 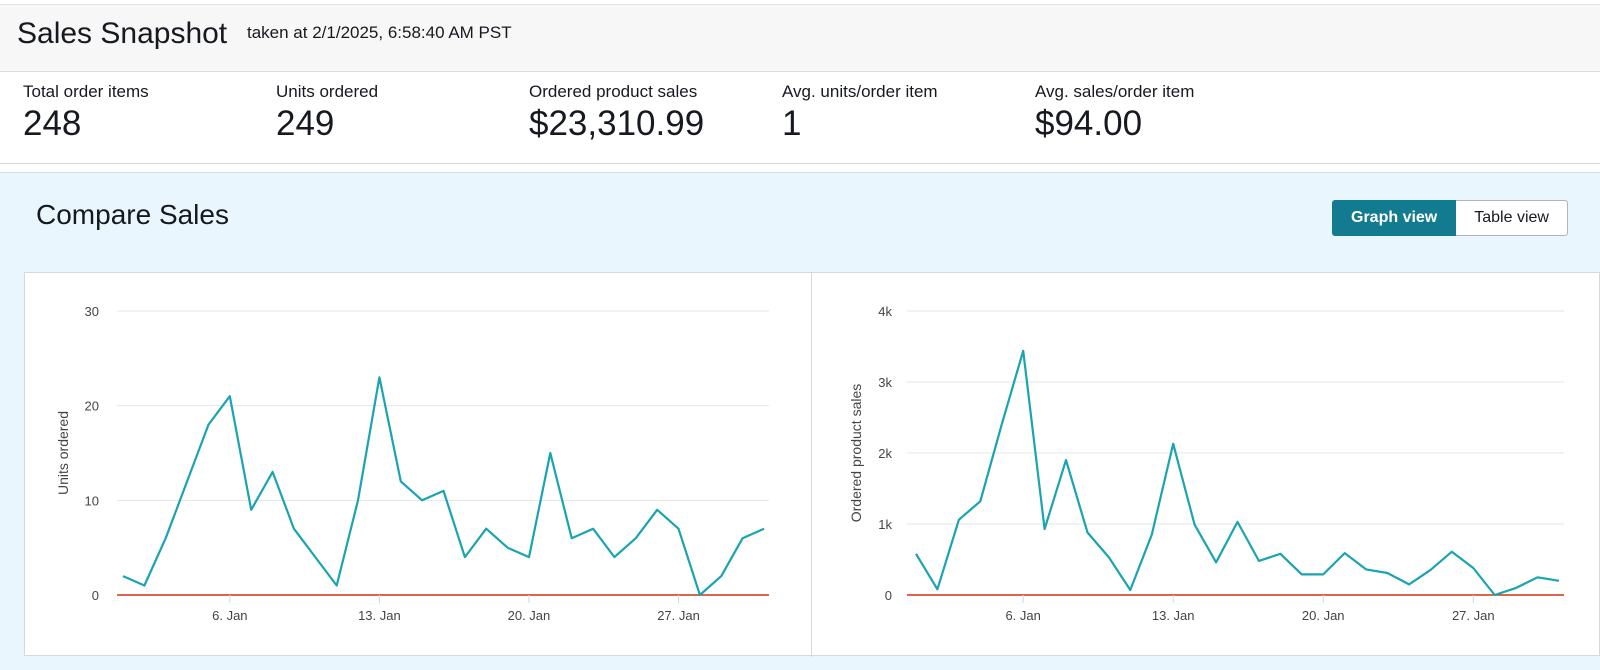 I want to click on y-tick-label: 1k, so click(x=885, y=524).